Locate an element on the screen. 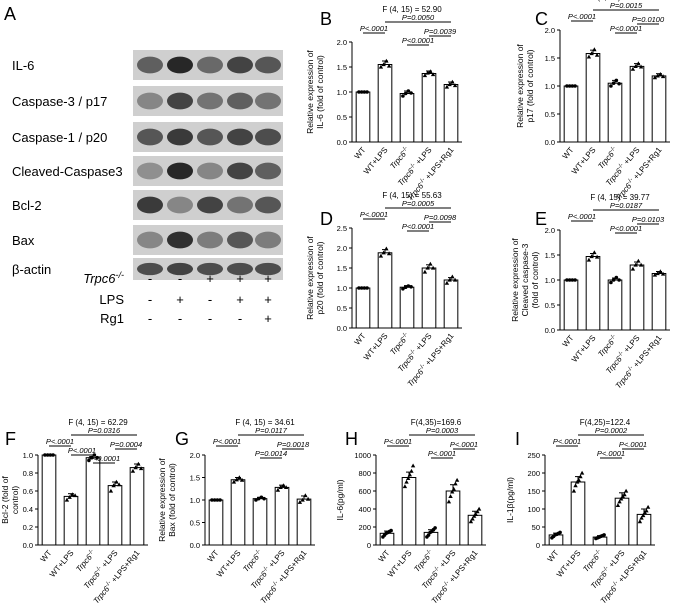 This screenshot has width=685, height=611. y-tick-label-5: 1.0 is located at coordinates (28, 455).